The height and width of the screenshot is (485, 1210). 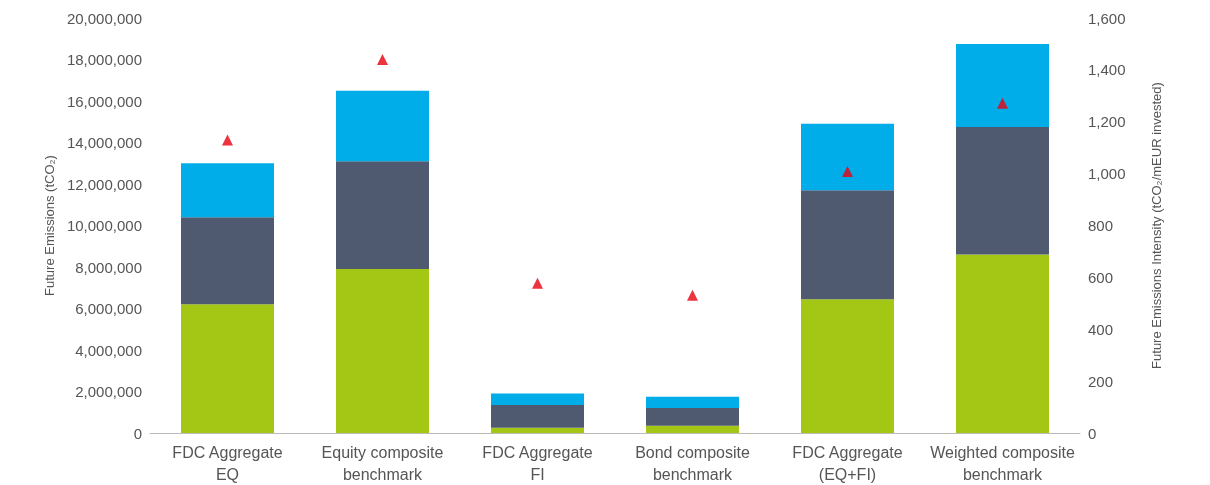 What do you see at coordinates (1002, 463) in the screenshot?
I see `x-tick-label: Weighted composite benchmark` at bounding box center [1002, 463].